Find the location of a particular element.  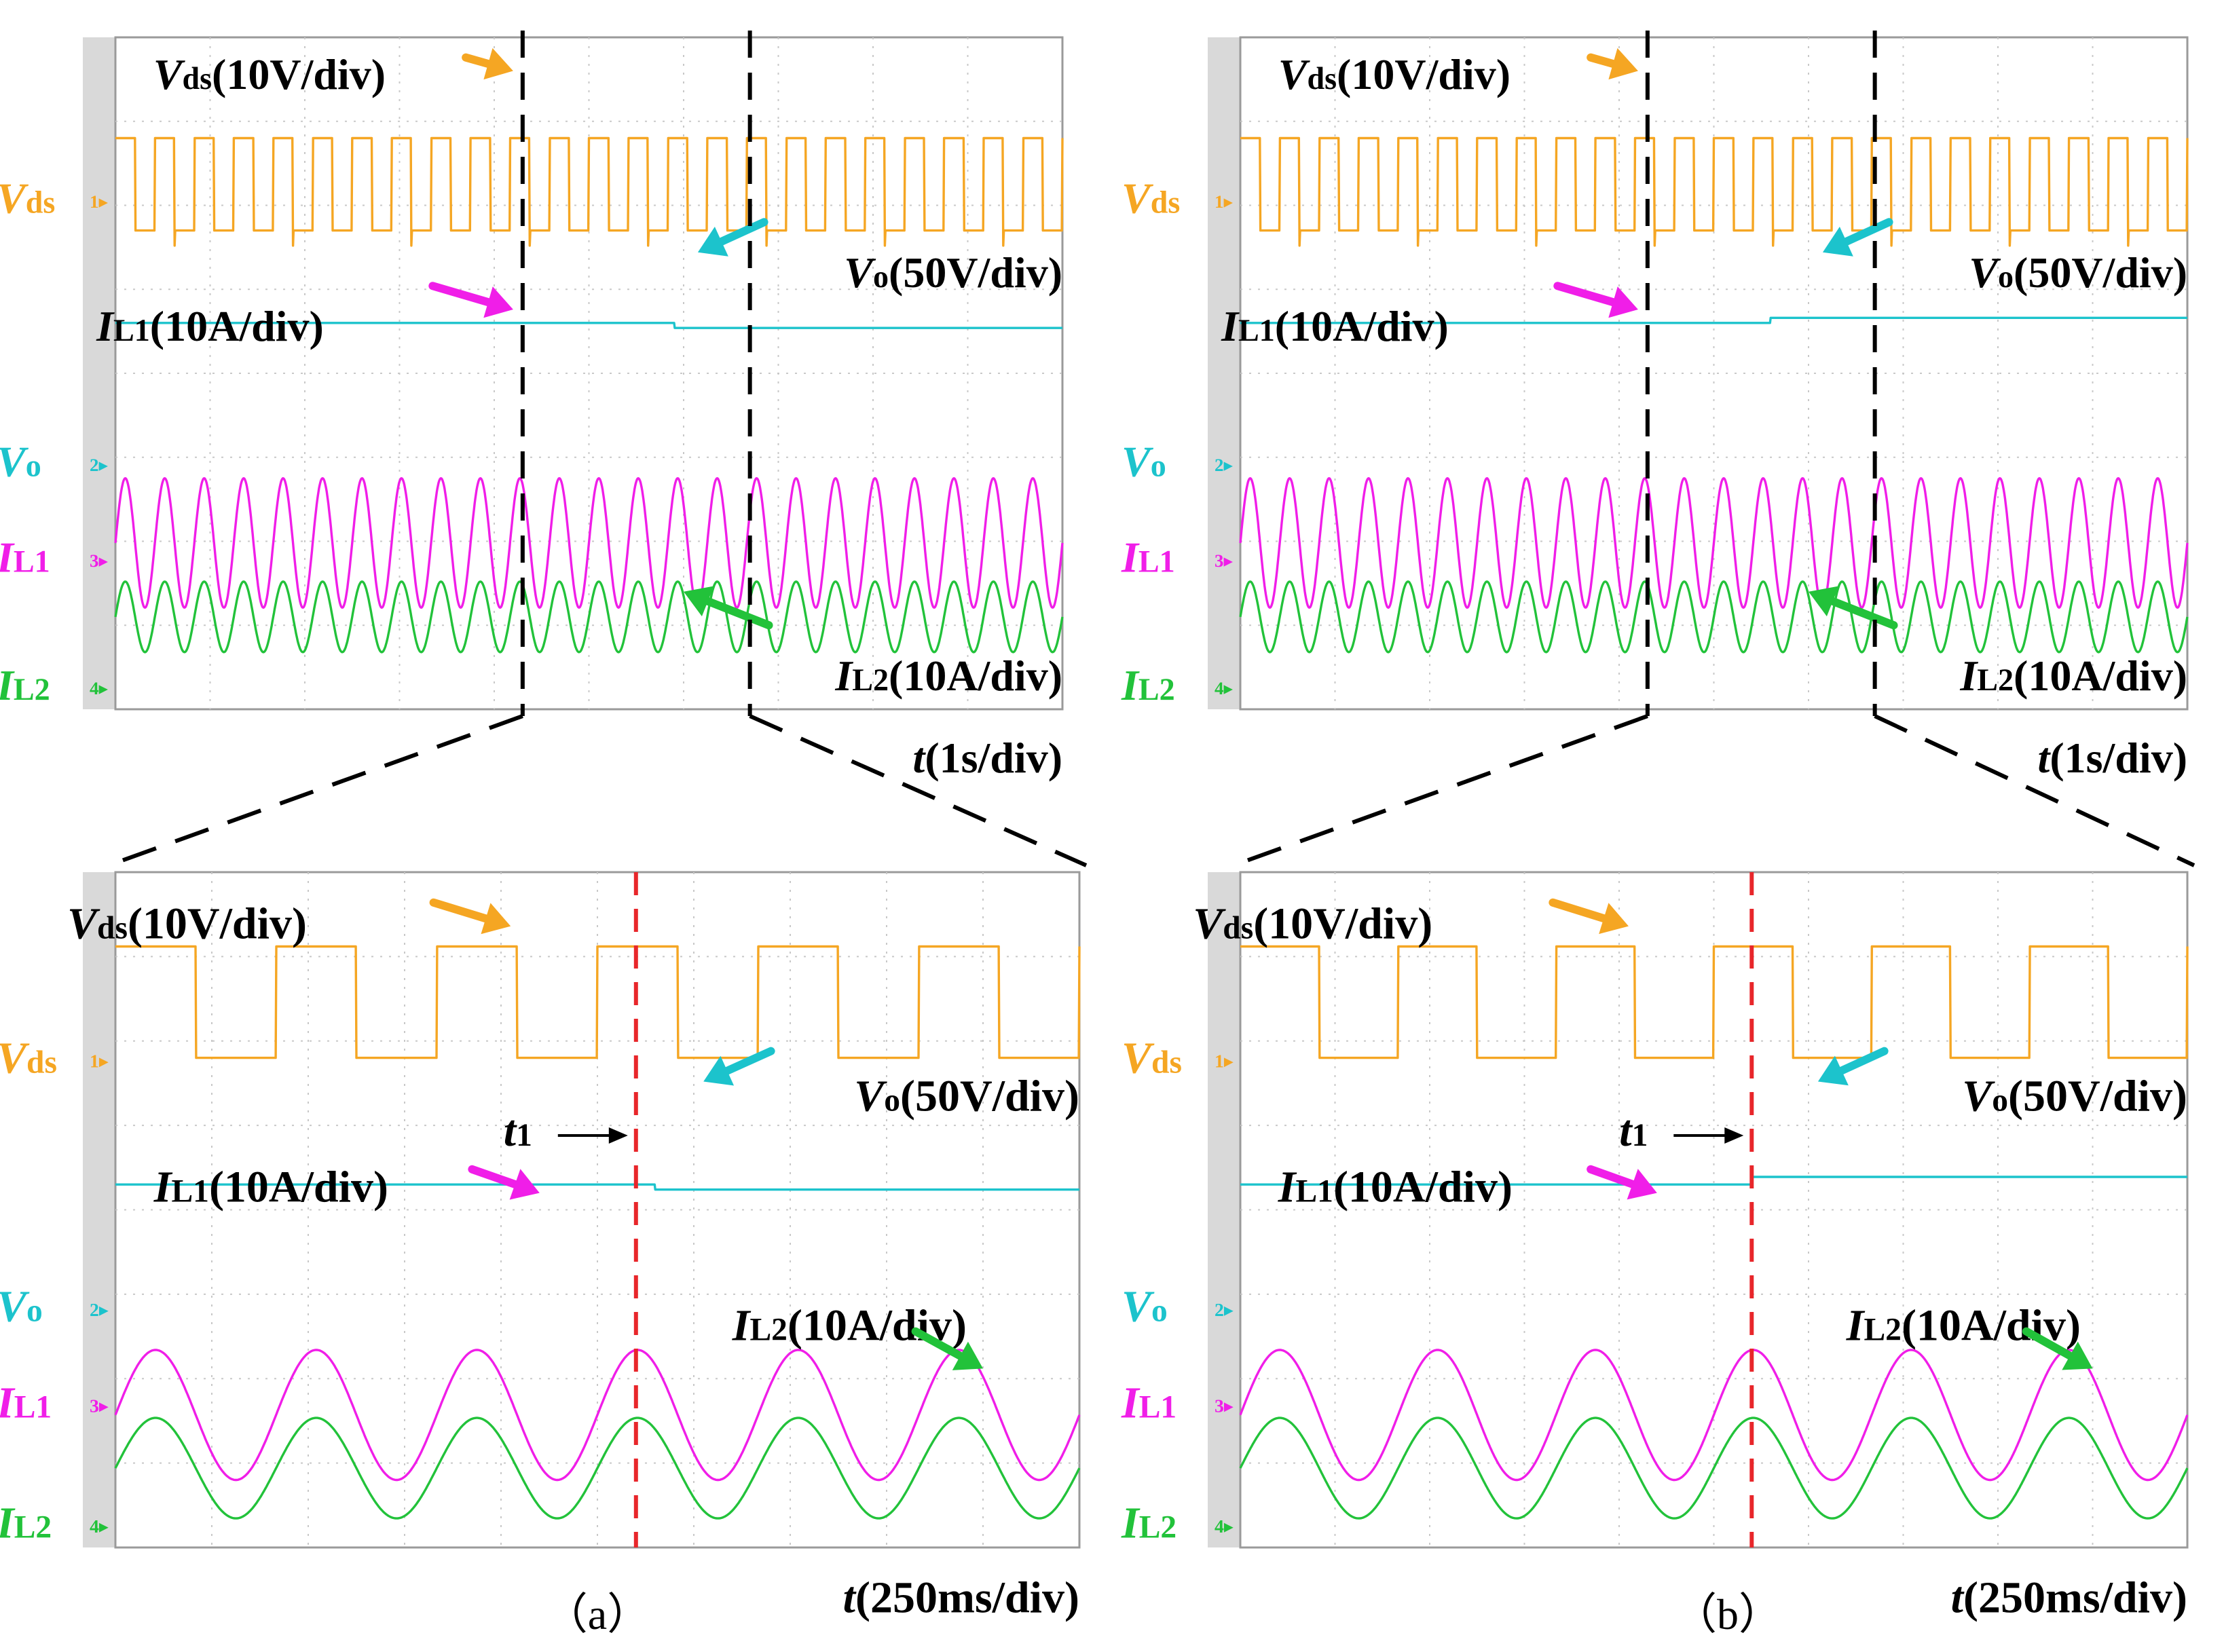

panel-caption: （b） is located at coordinates (1727, 1614).